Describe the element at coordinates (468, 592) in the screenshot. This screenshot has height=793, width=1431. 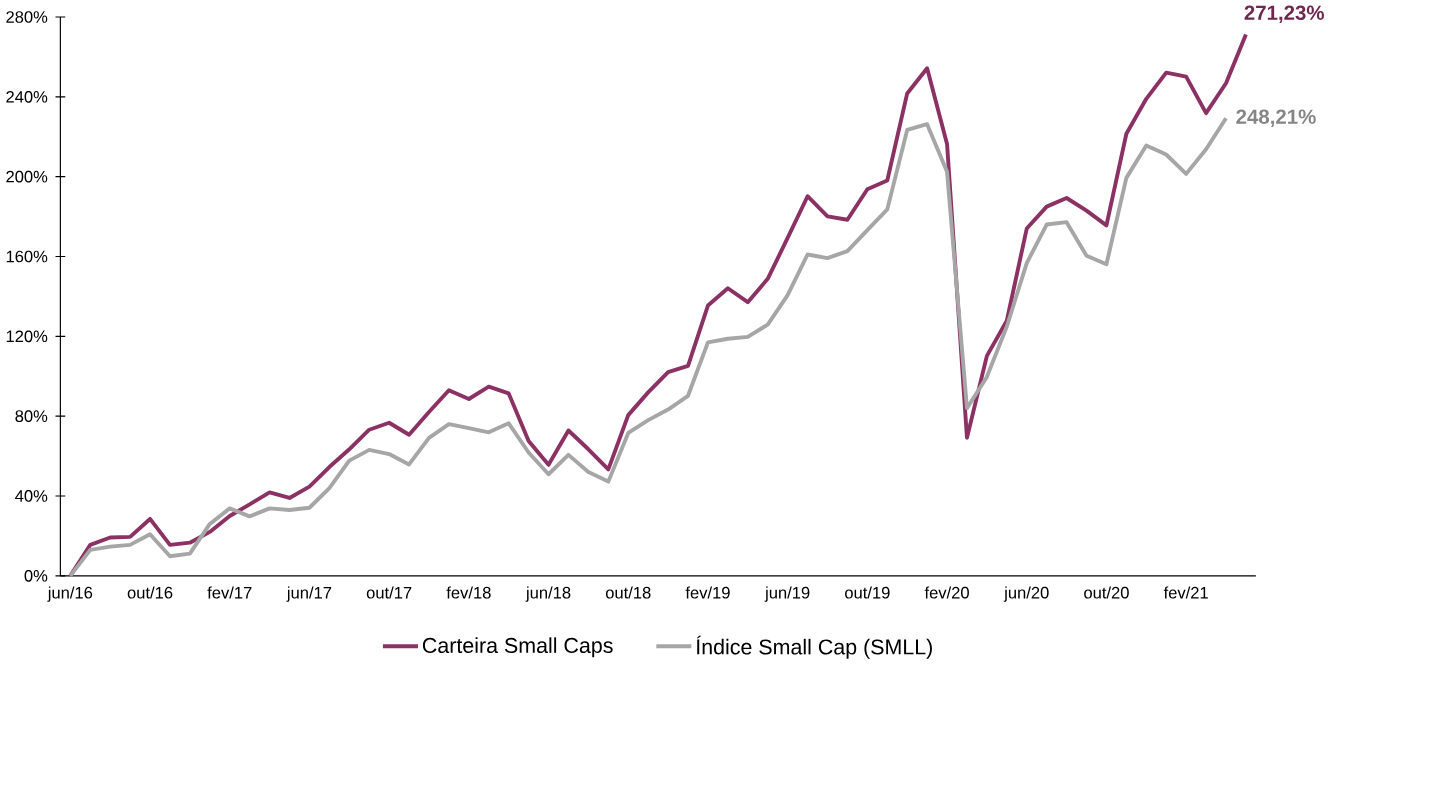
I see `x-tick-label: fev/18` at that location.